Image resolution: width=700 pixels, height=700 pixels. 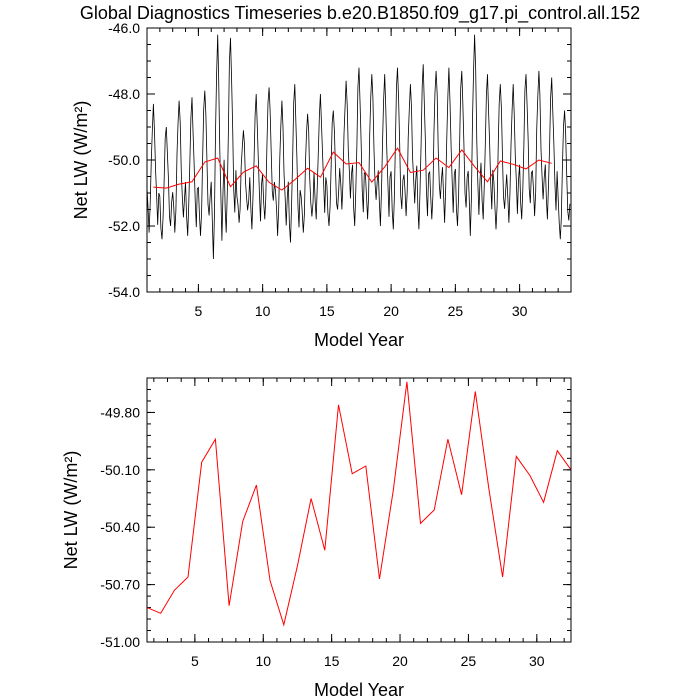 I want to click on bottom-y-tick-label: -50.10, so click(x=120, y=470).